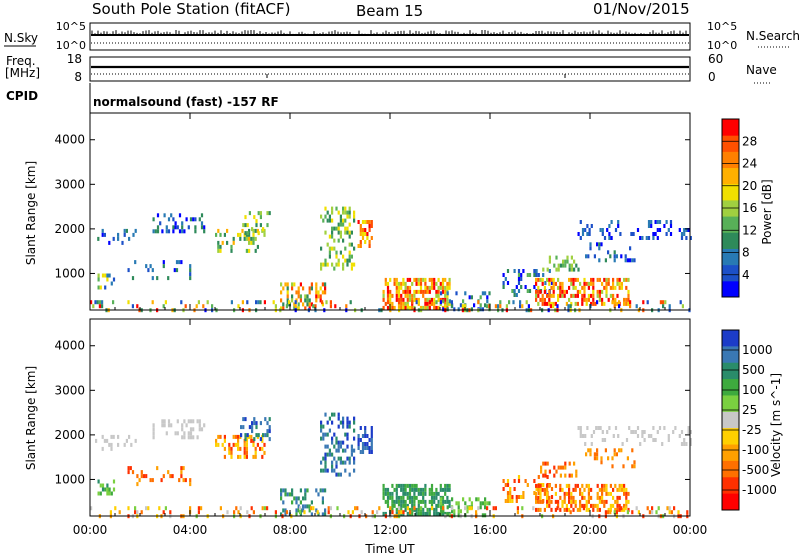  What do you see at coordinates (749, 208) in the screenshot?
I see `power-colorbar-tick-label: 16` at bounding box center [749, 208].